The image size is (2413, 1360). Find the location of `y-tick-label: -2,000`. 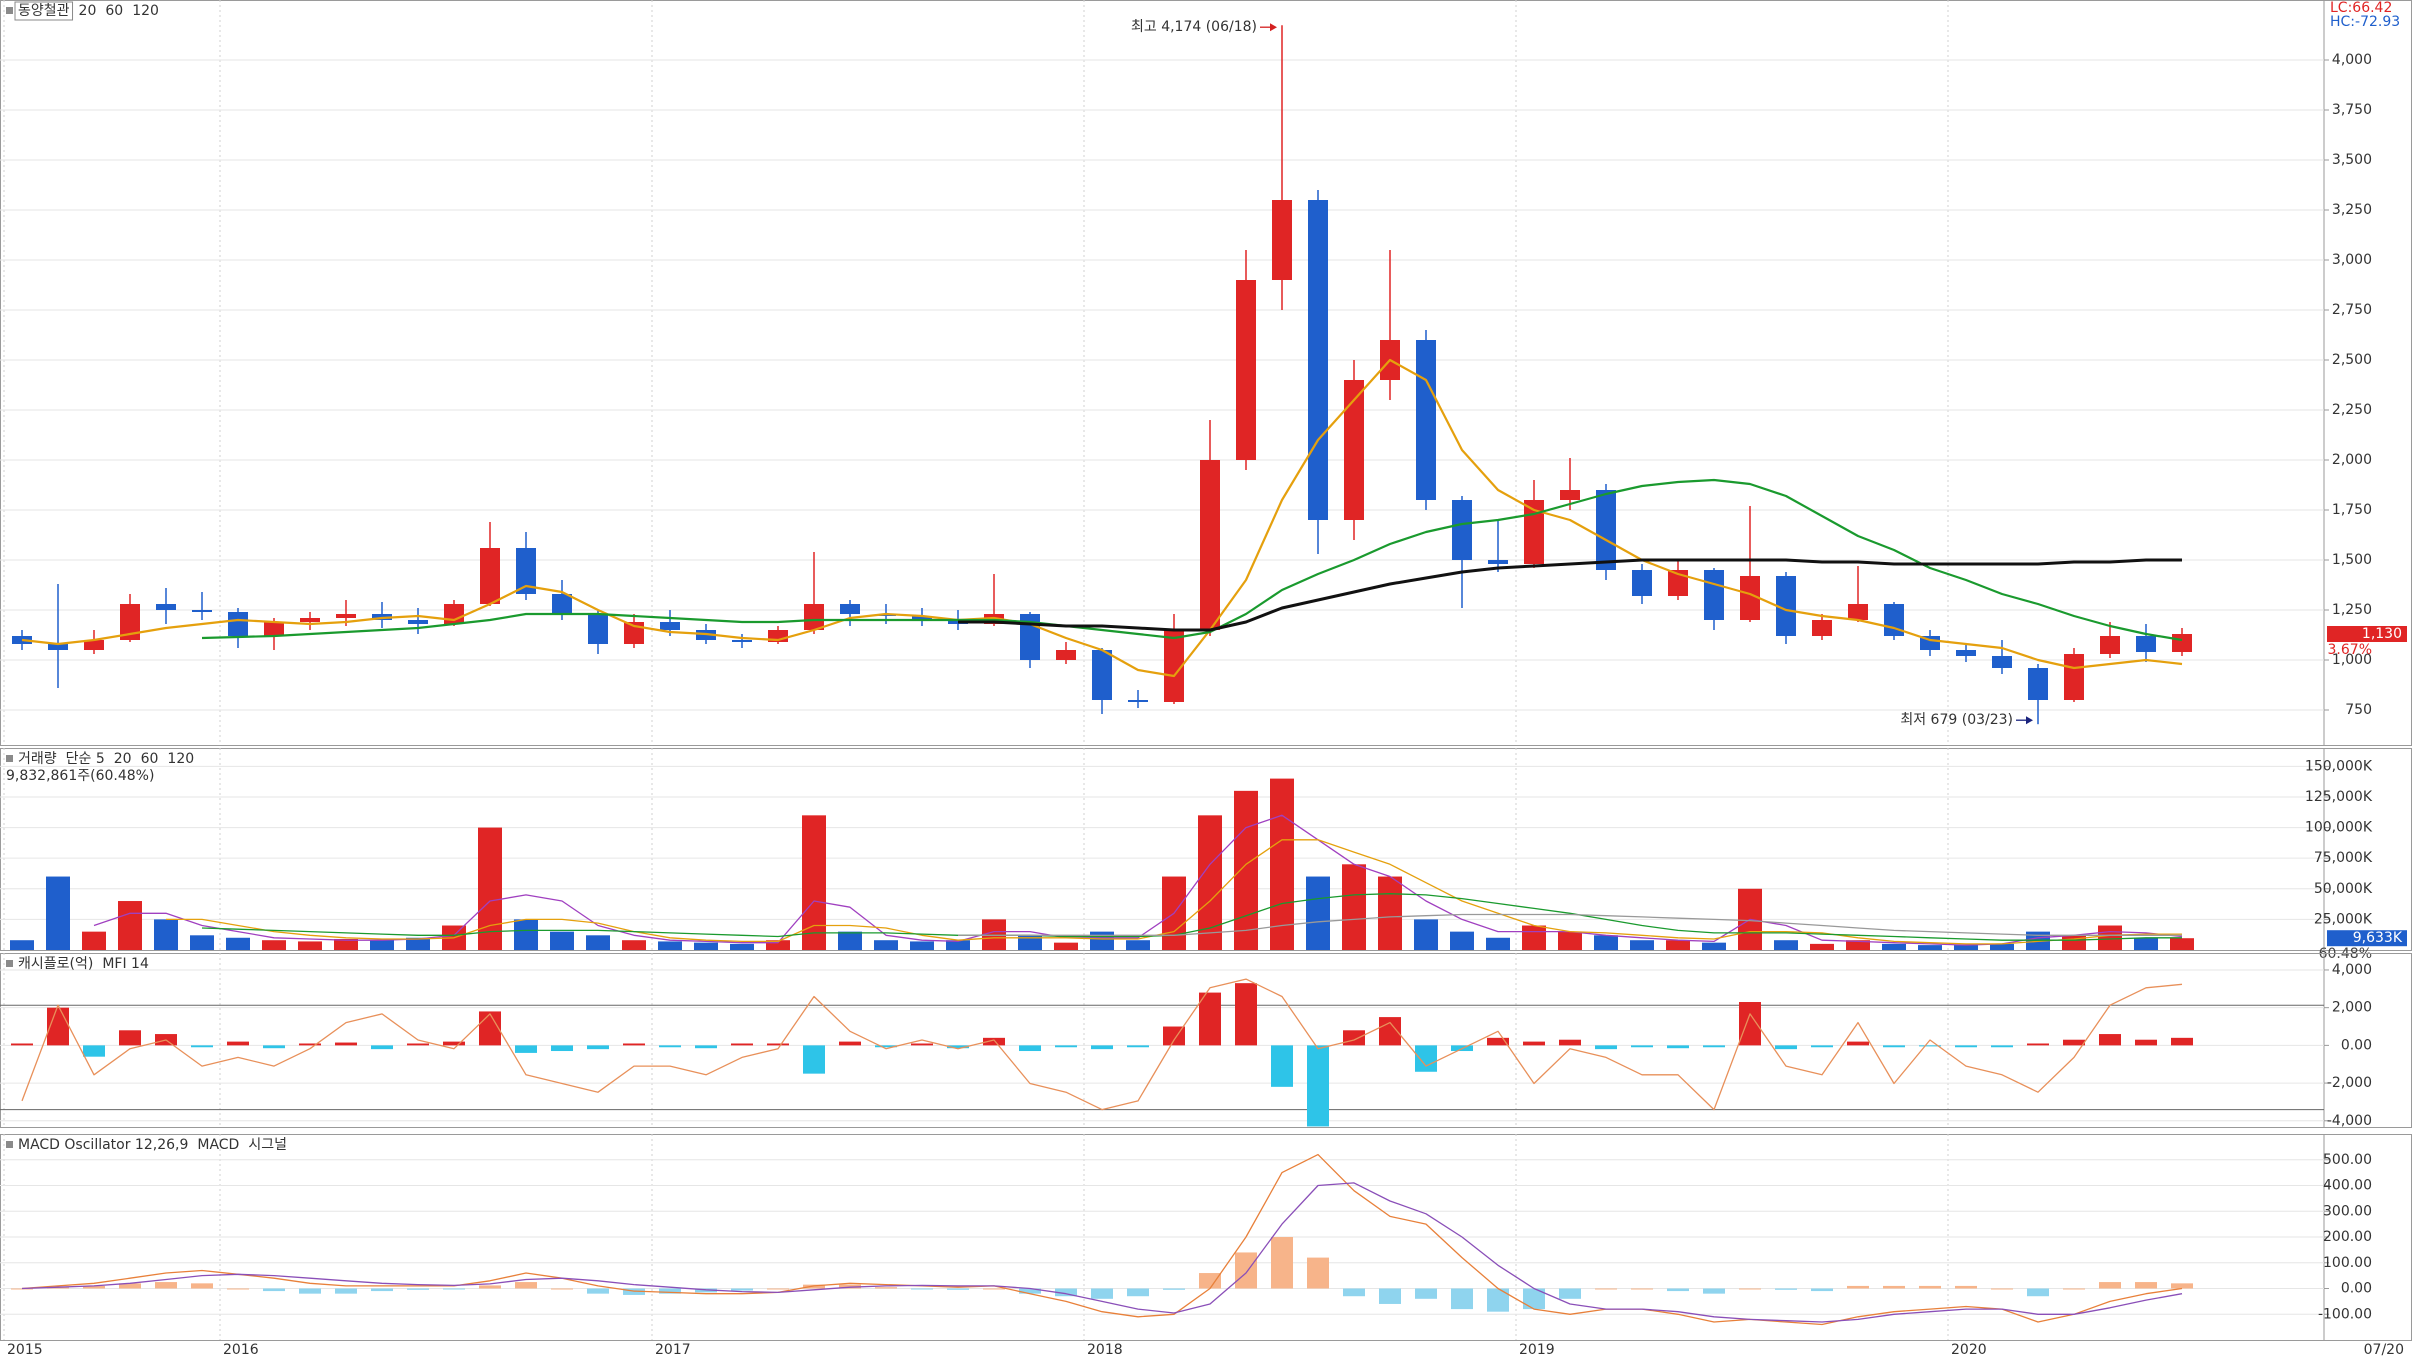

y-tick-label: -2,000 is located at coordinates (2349, 1083).